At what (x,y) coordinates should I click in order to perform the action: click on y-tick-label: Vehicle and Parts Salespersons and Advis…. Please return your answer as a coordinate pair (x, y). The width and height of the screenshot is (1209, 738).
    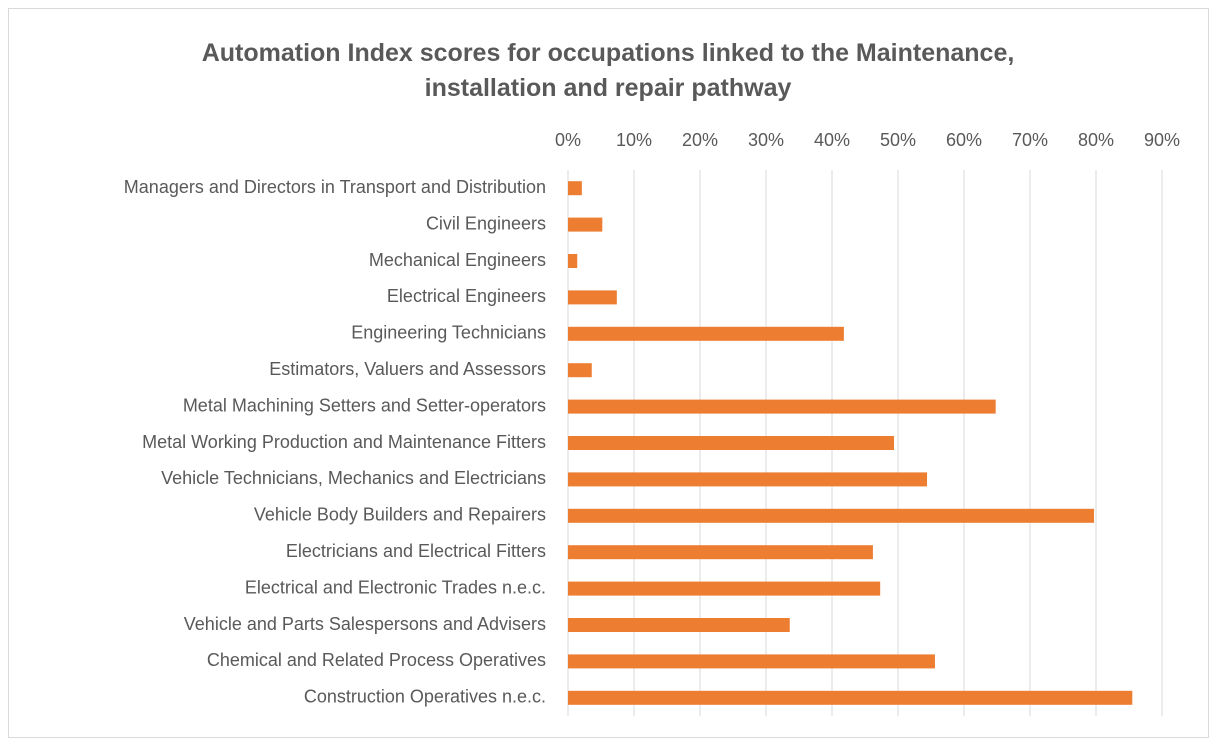
    Looking at the image, I should click on (365, 624).